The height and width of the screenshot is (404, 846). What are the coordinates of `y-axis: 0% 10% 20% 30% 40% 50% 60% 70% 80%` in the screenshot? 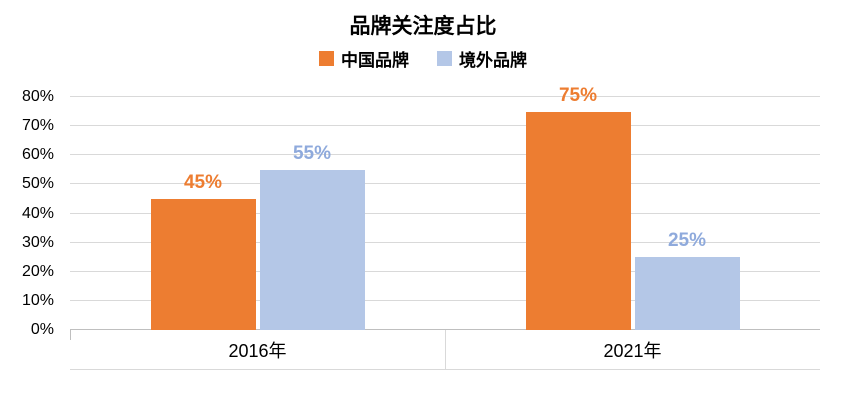 It's located at (31, 213).